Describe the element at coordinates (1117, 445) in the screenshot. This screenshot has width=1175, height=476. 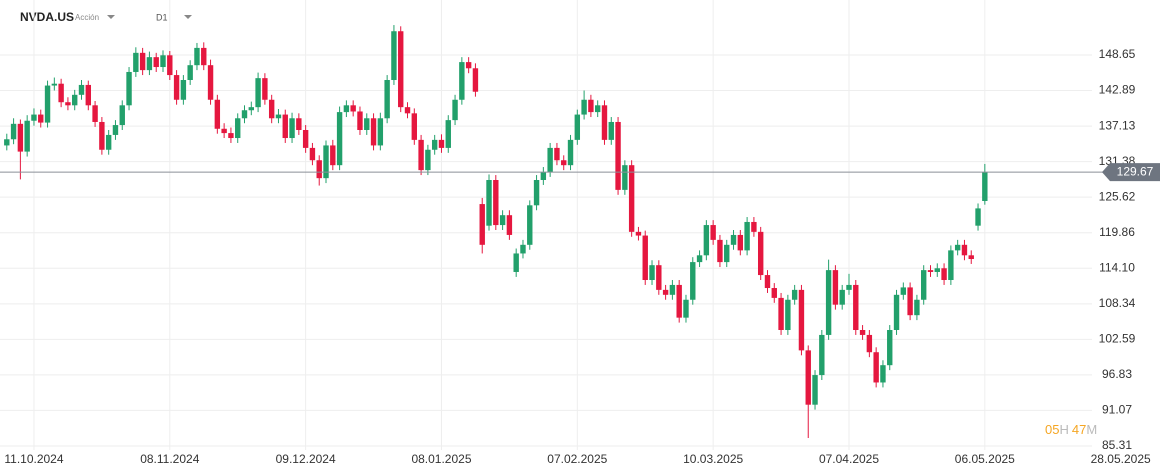
I see `y-tick-label: 85.31` at that location.